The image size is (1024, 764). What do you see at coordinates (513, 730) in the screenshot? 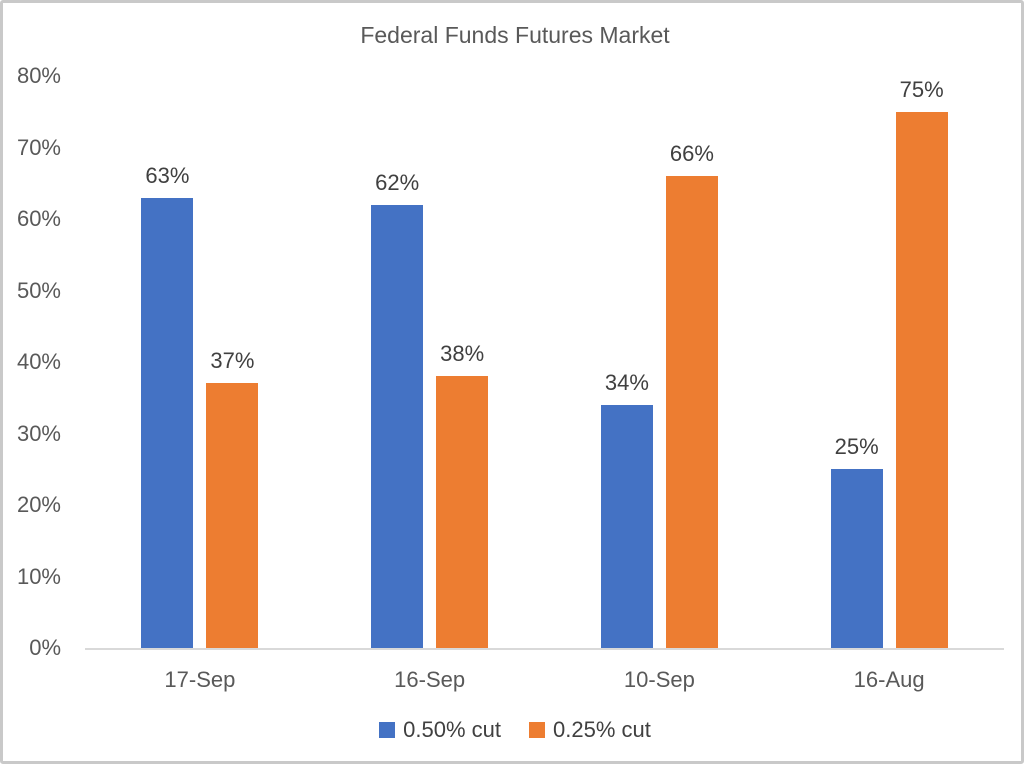
I see `legend: 0.50% cut 0.25% cut` at bounding box center [513, 730].